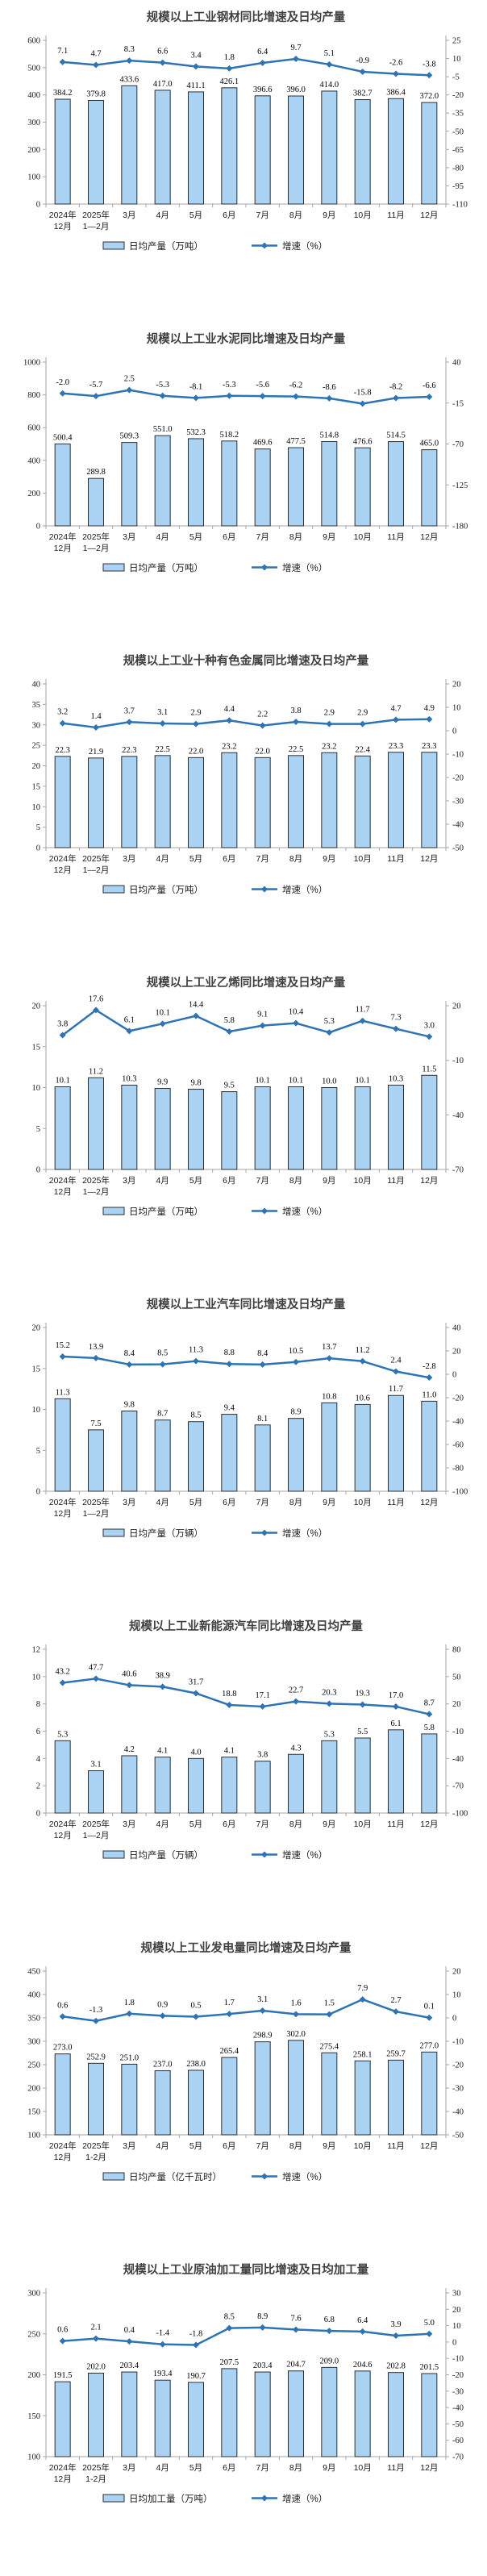 Image resolution: width=487 pixels, height=2576 pixels. Describe the element at coordinates (38, 1704) in the screenshot. I see `left-axis-tick-label: 8` at that location.